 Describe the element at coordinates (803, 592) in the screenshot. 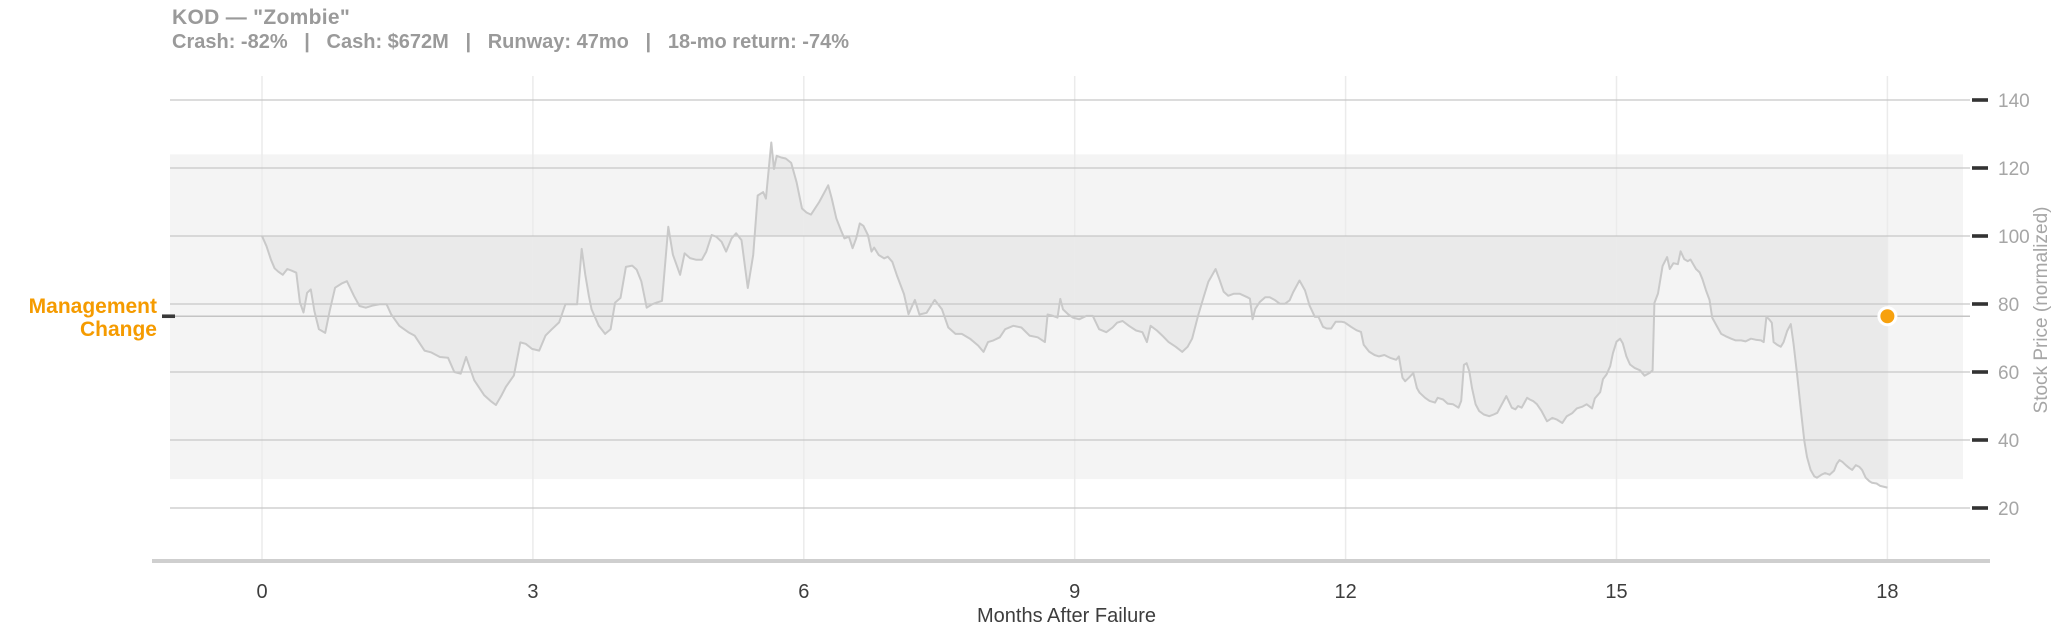

I see `x-tick-label-6: 6` at that location.